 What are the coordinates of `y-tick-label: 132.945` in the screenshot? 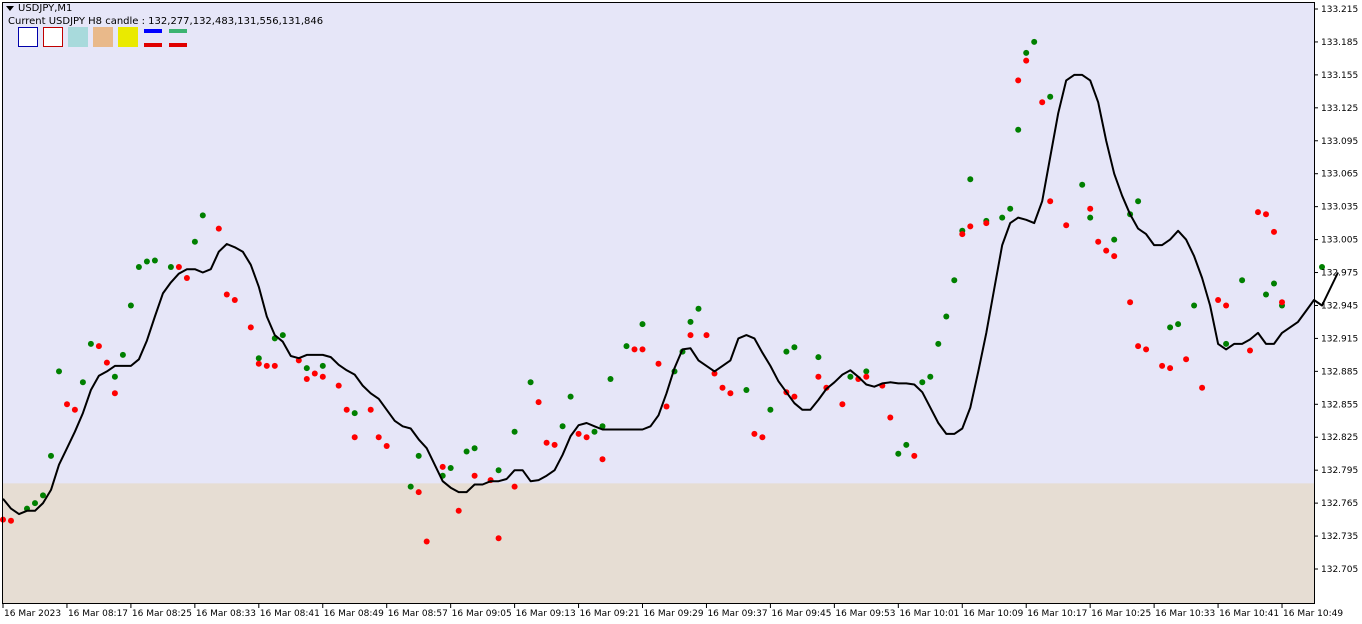 It's located at (1339, 306).